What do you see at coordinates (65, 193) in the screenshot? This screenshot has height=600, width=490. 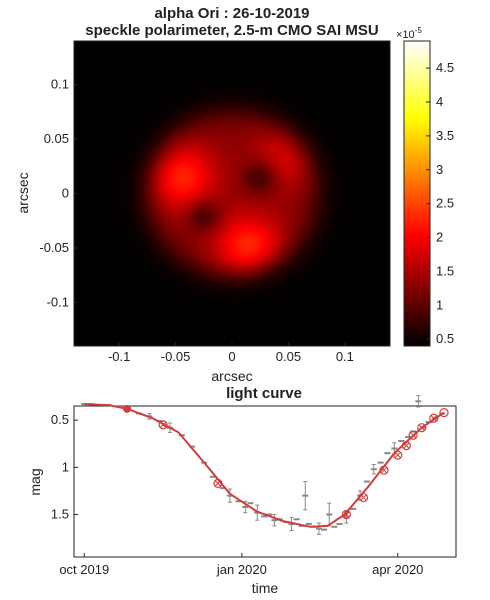 I see `heatmap-ytick-label: 0` at bounding box center [65, 193].